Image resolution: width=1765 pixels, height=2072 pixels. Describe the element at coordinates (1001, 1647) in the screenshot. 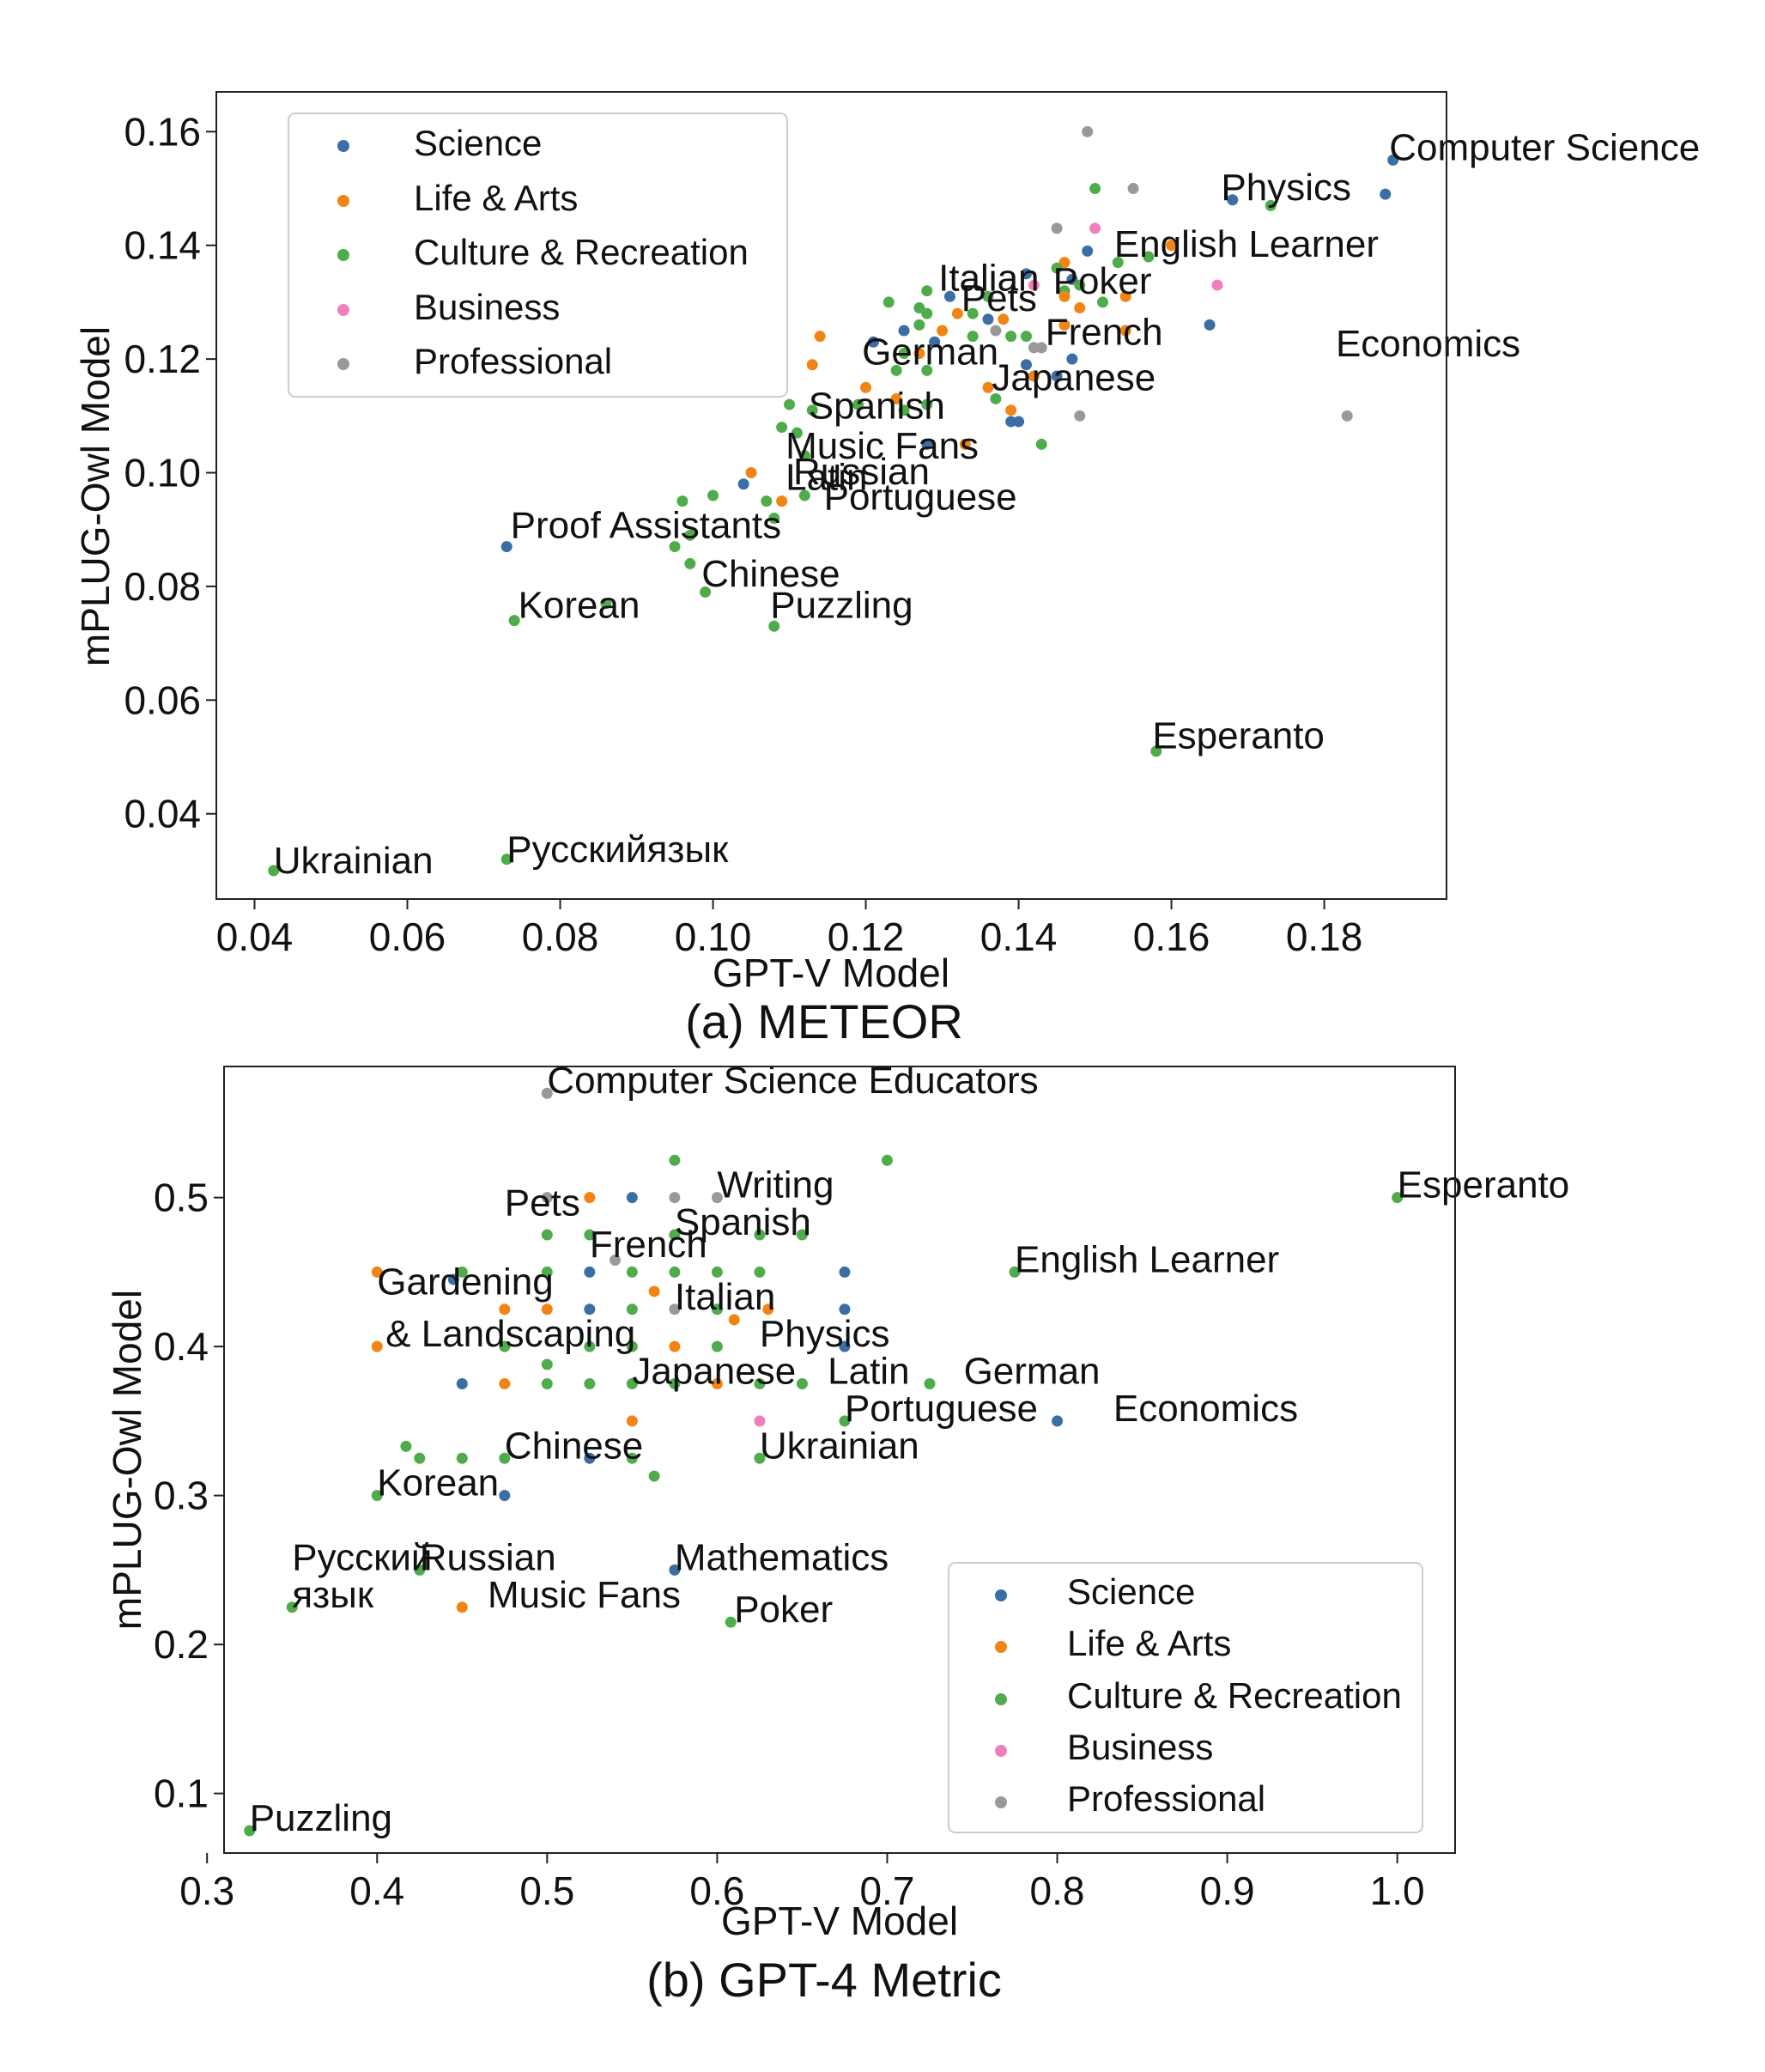

I see `gpt4-legend-marker-life-arts` at that location.